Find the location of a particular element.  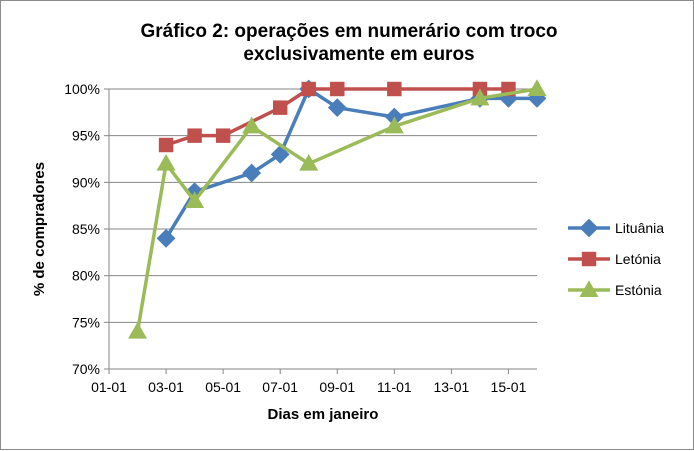

legend-item-estonia: Estónia is located at coordinates (615, 289).